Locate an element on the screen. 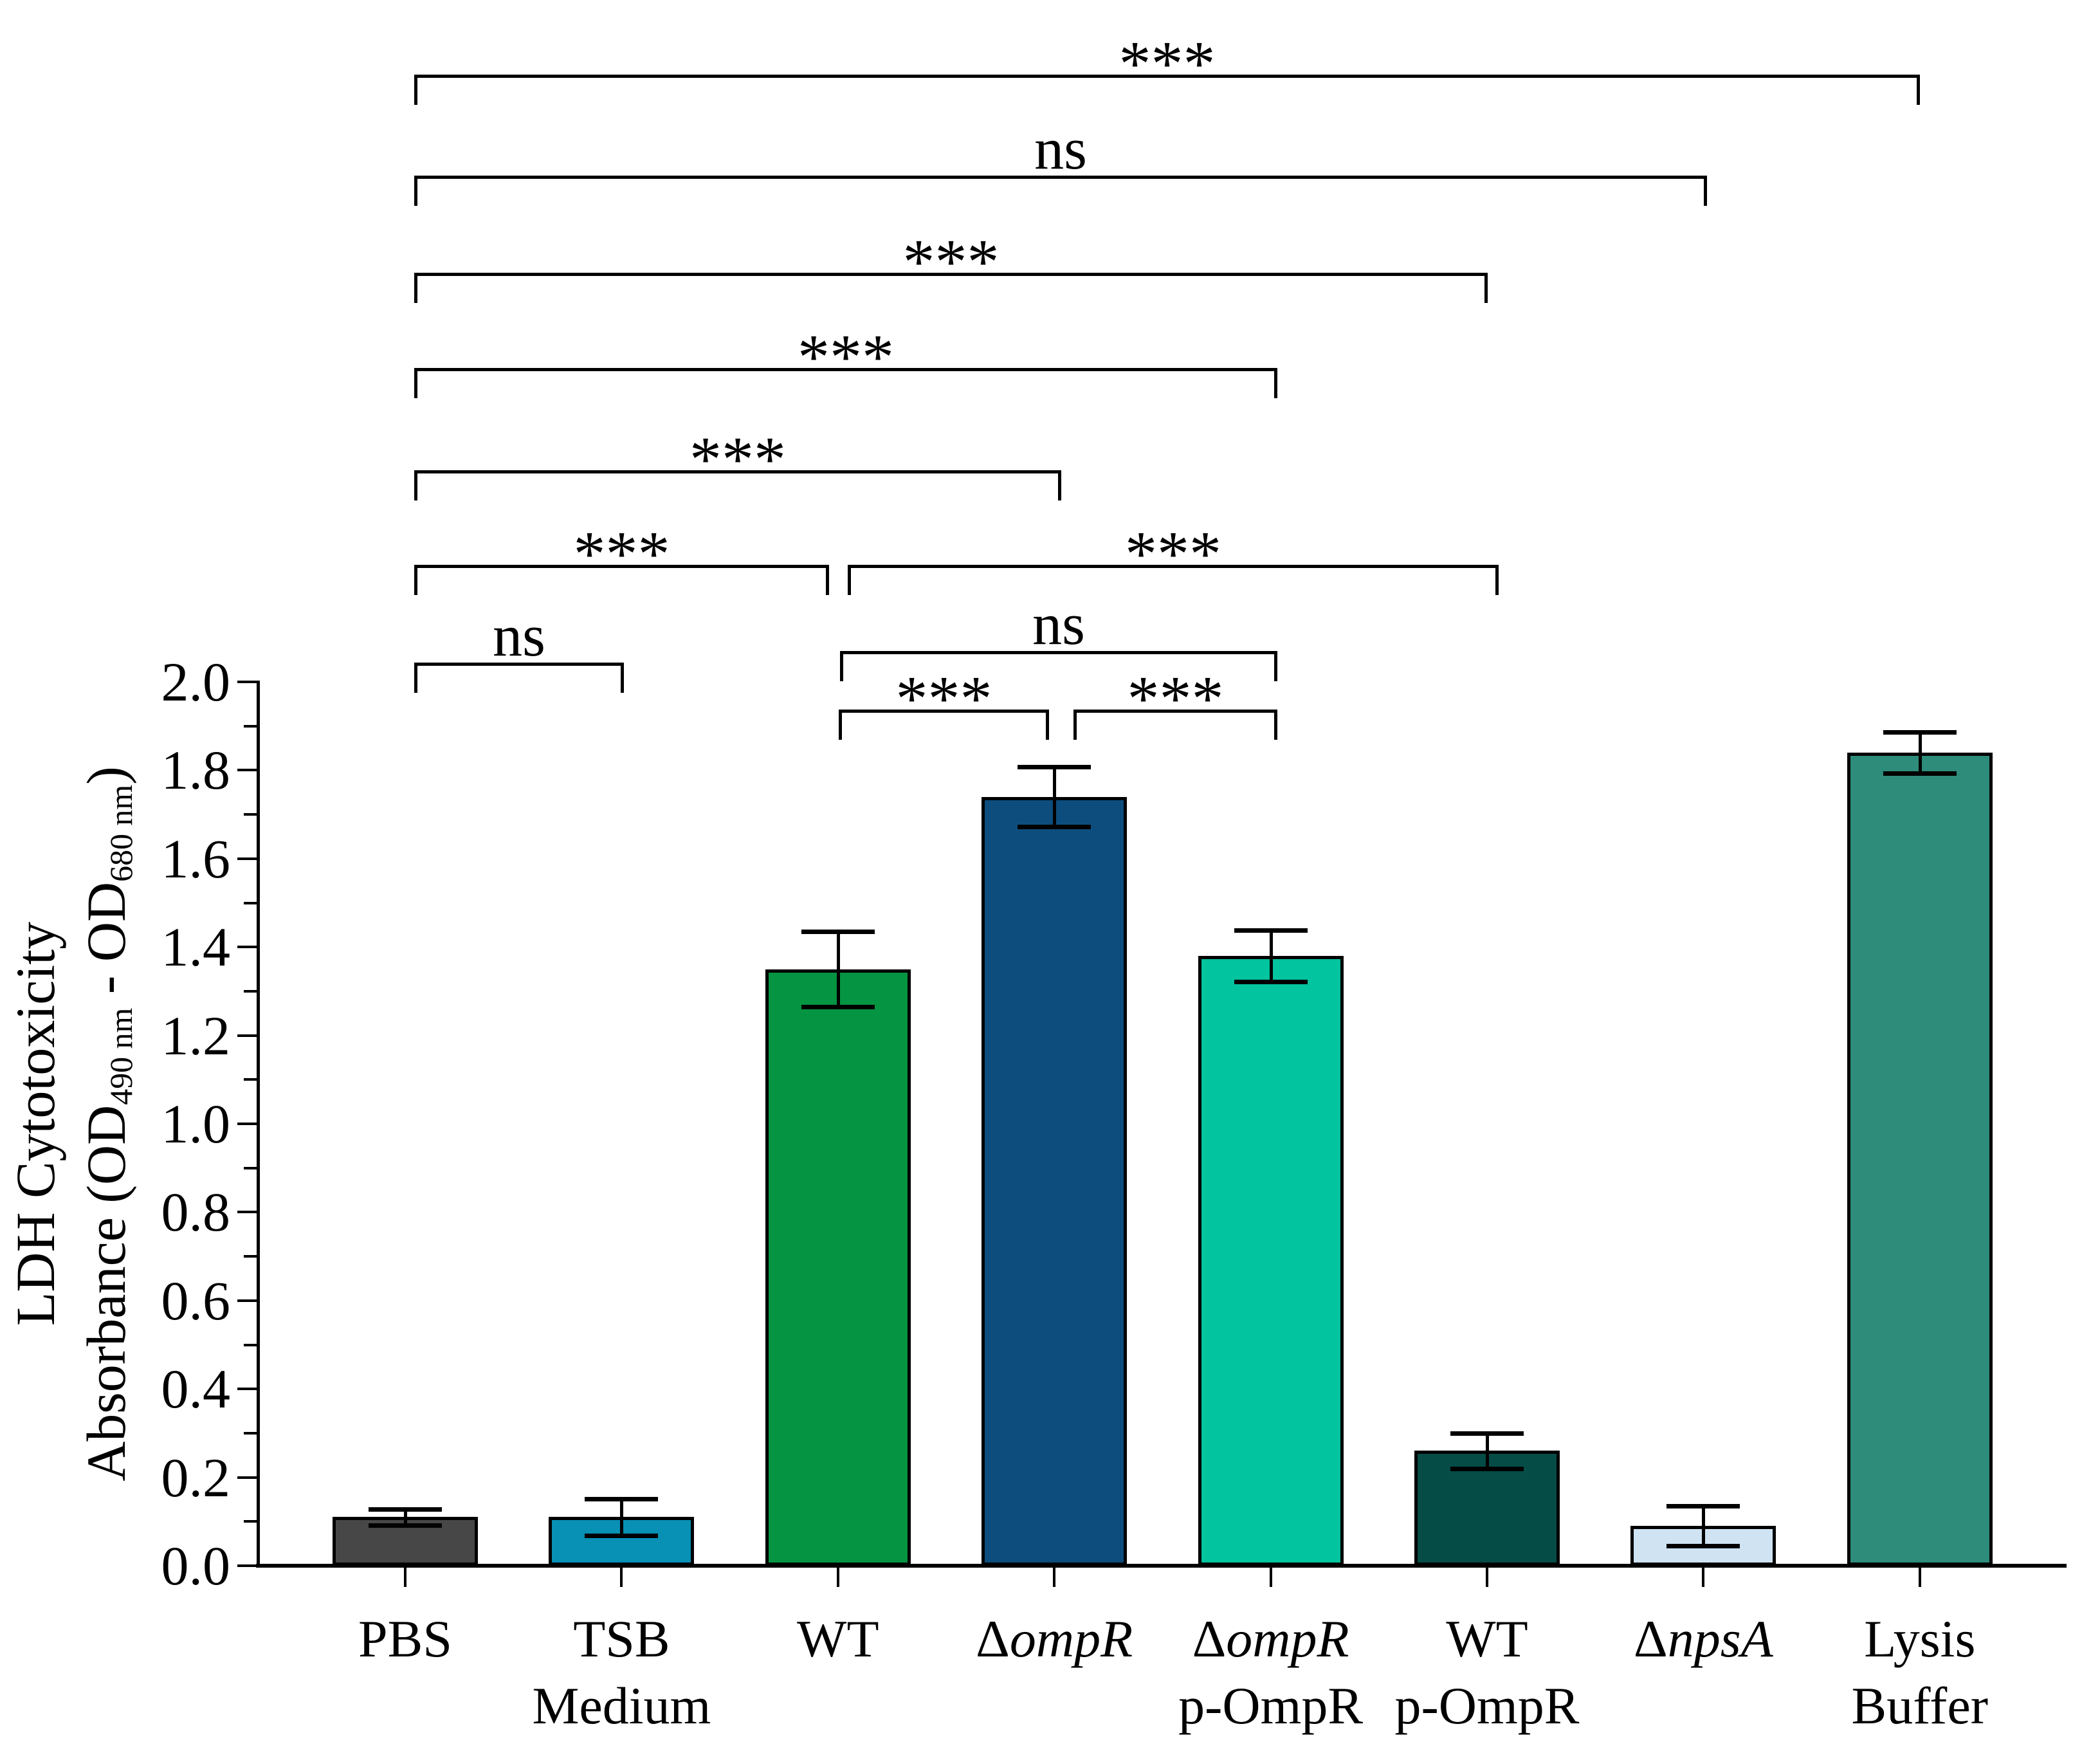 This screenshot has width=2100, height=1751. x-tick-lysis-buffer is located at coordinates (1919, 1577).